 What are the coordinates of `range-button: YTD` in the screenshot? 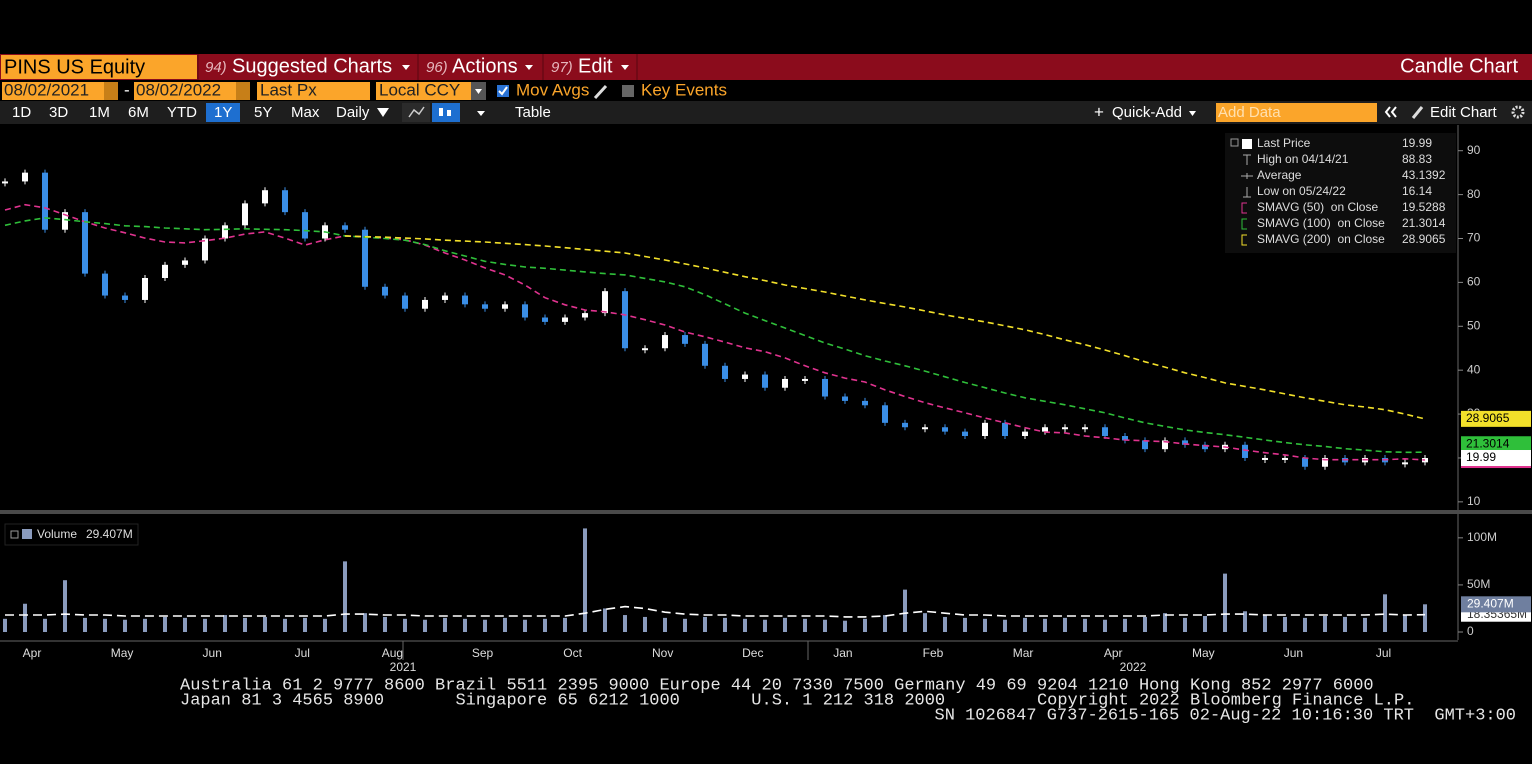 It's located at (182, 112).